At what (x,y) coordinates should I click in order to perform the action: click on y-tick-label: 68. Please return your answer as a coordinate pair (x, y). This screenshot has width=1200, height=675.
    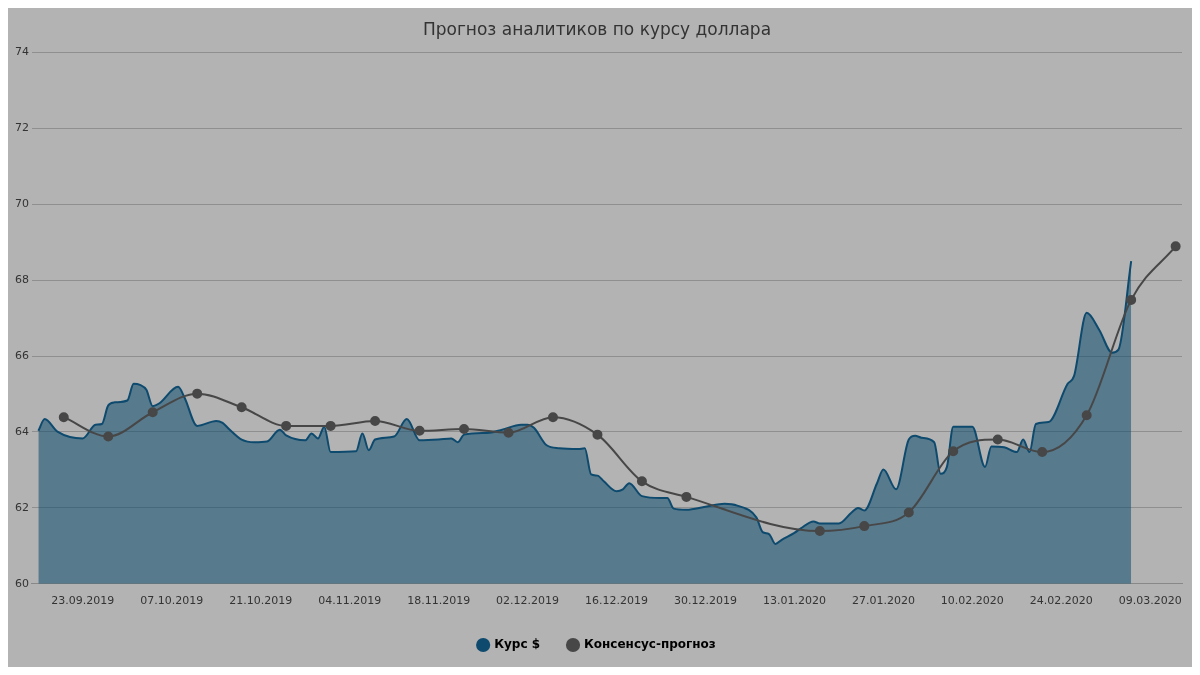
    Looking at the image, I should click on (22, 279).